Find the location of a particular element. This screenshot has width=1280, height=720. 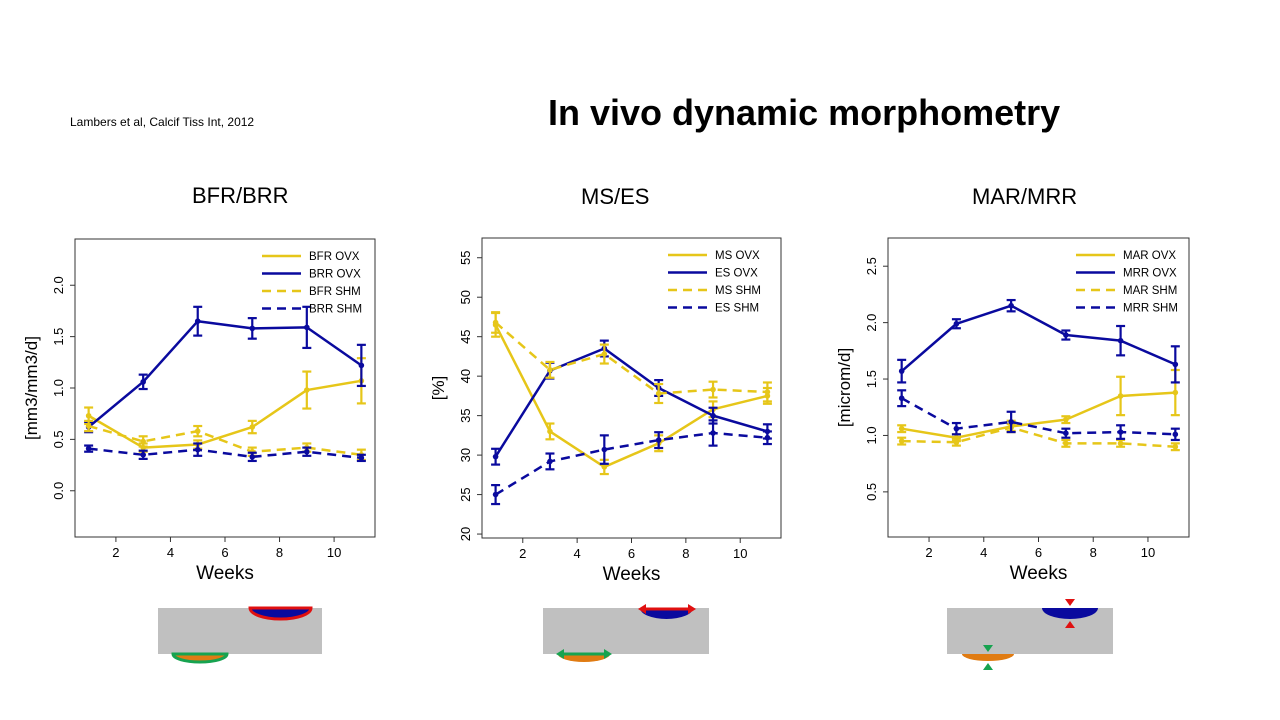

y-tick-label: 30 is located at coordinates (465, 455).